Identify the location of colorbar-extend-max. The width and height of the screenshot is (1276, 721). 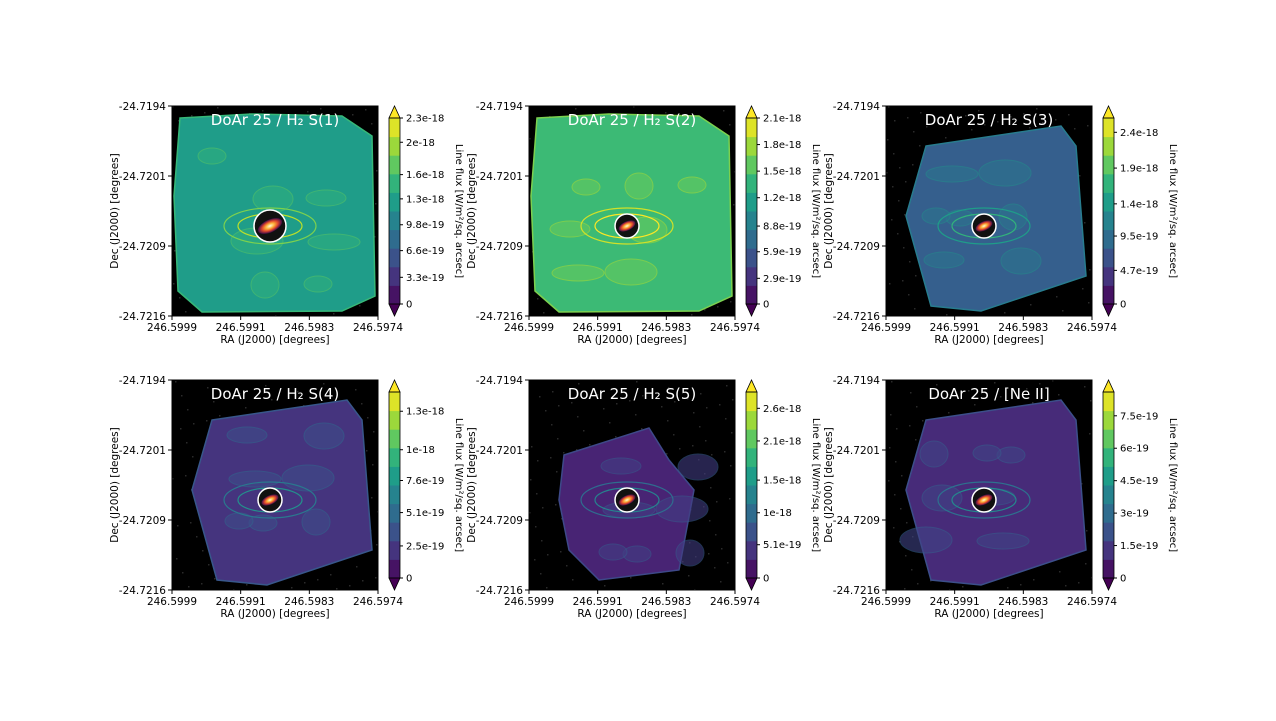
(1108, 112).